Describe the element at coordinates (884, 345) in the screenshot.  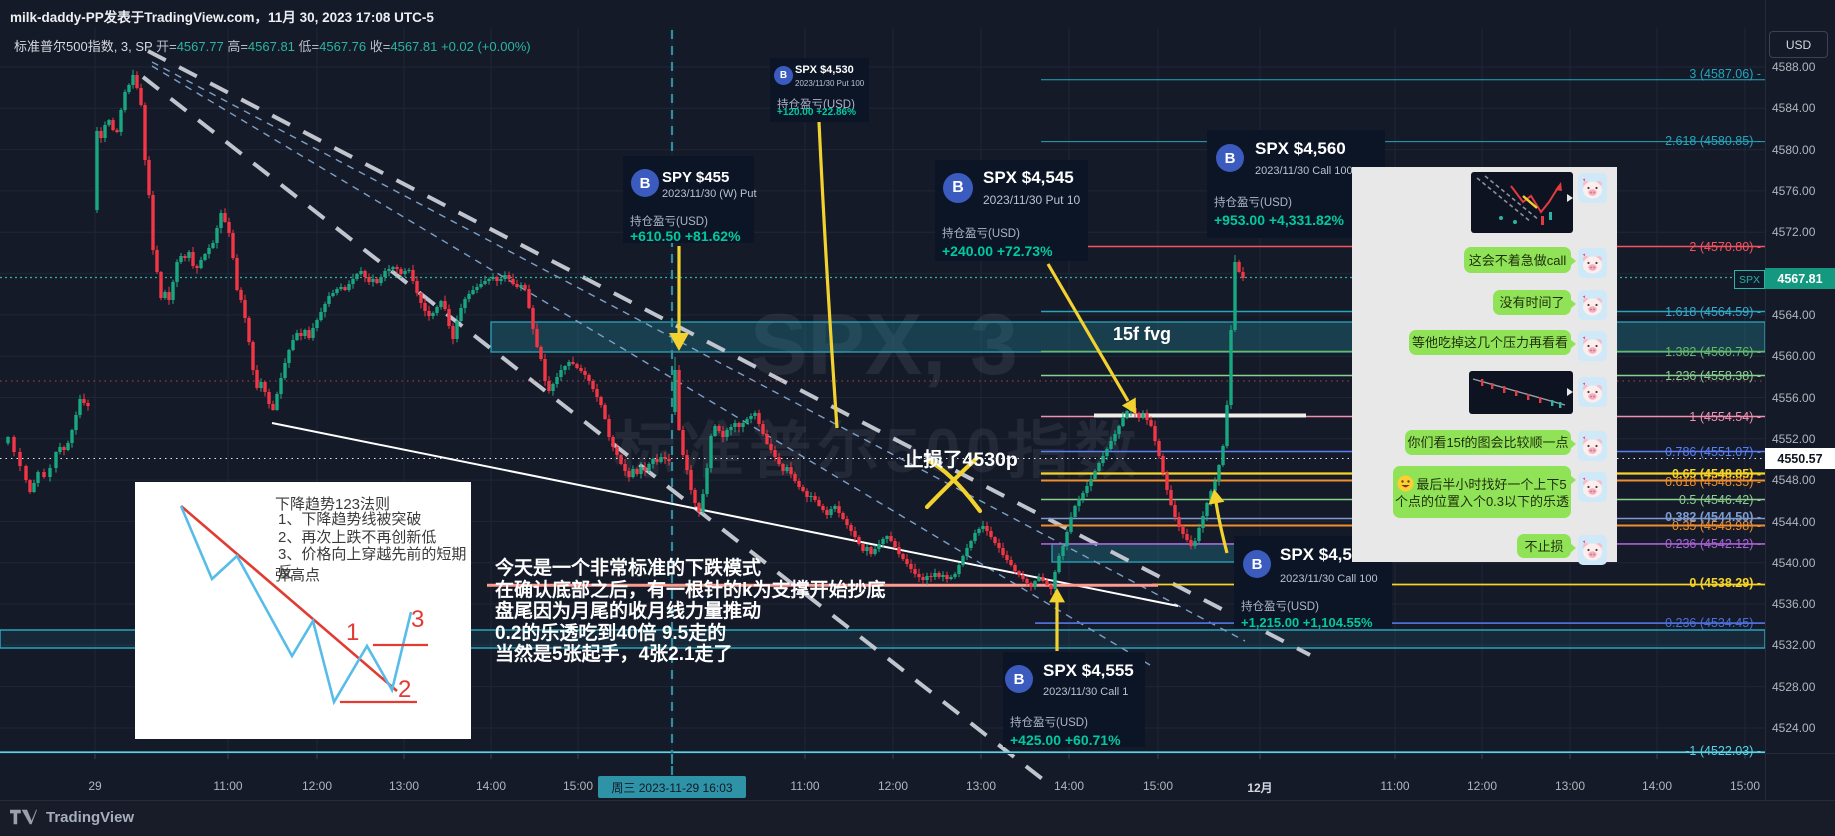
I see `svg-text: SPX, 3` at that location.